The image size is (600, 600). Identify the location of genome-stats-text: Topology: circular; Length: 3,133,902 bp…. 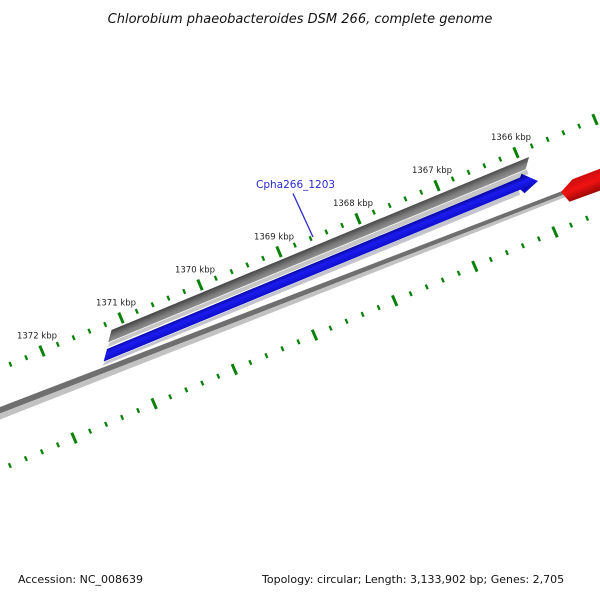
(413, 579).